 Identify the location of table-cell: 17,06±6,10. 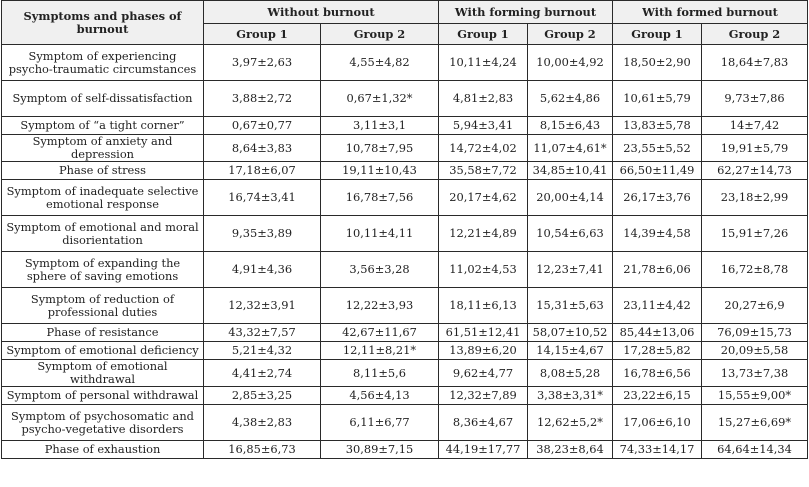
(657, 422).